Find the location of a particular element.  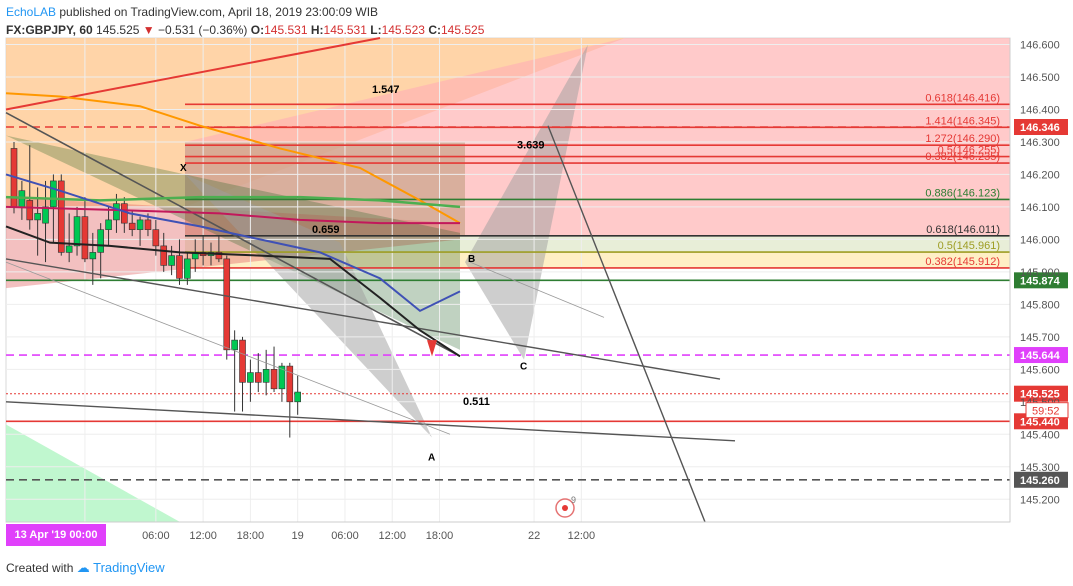

y-tick-label: 146.600 is located at coordinates (1040, 45).